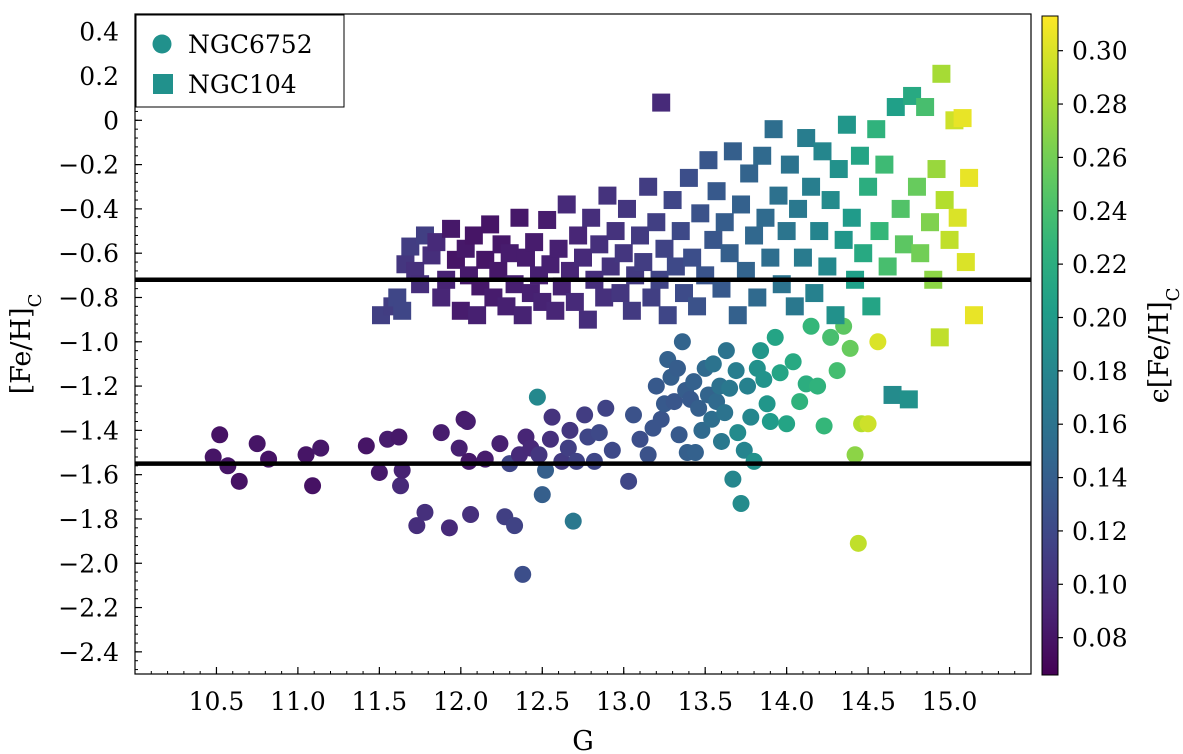 Image resolution: width=1183 pixels, height=754 pixels. What do you see at coordinates (88, 342) in the screenshot?
I see `y-tick-label: −1.0` at bounding box center [88, 342].